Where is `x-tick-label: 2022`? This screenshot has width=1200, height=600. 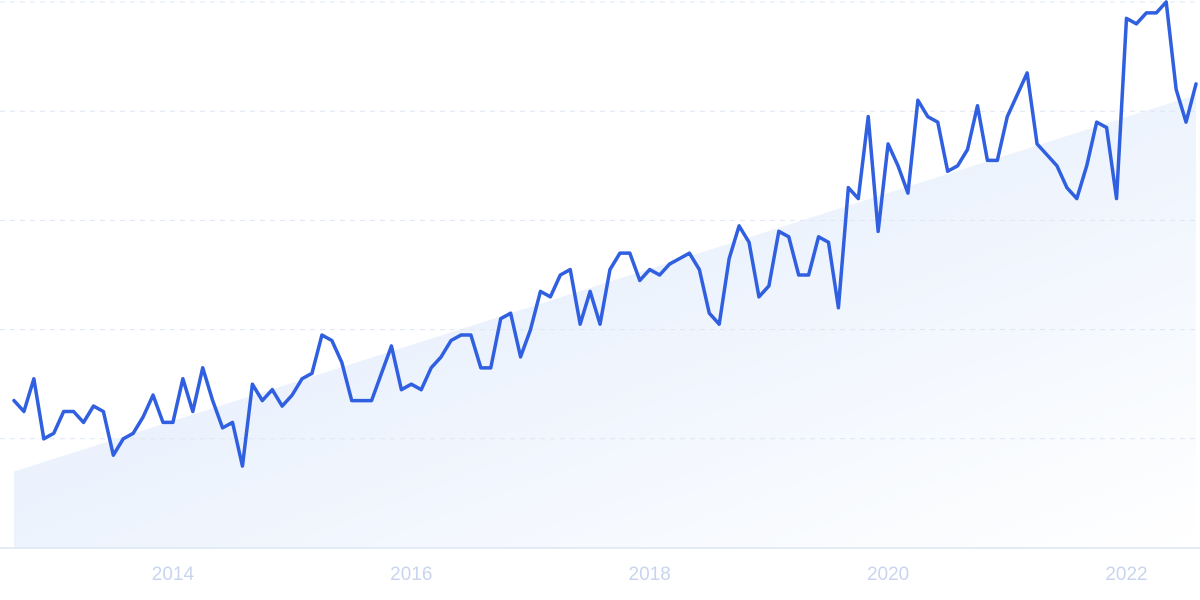
x-tick-label: 2022 is located at coordinates (1126, 574).